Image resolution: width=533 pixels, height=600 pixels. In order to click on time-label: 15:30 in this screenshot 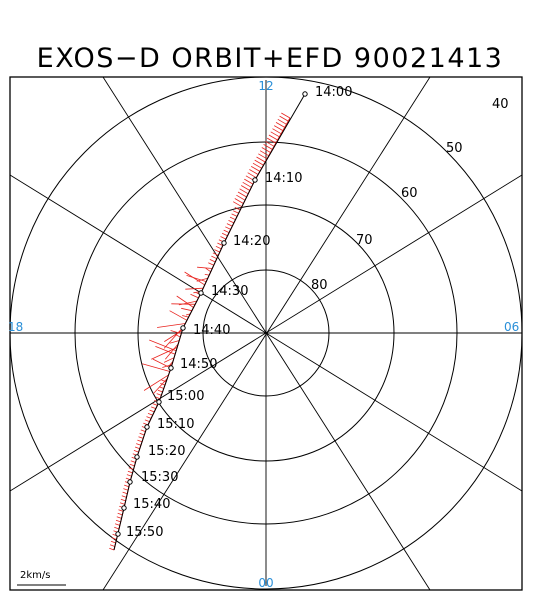, I will do `click(159, 477)`.